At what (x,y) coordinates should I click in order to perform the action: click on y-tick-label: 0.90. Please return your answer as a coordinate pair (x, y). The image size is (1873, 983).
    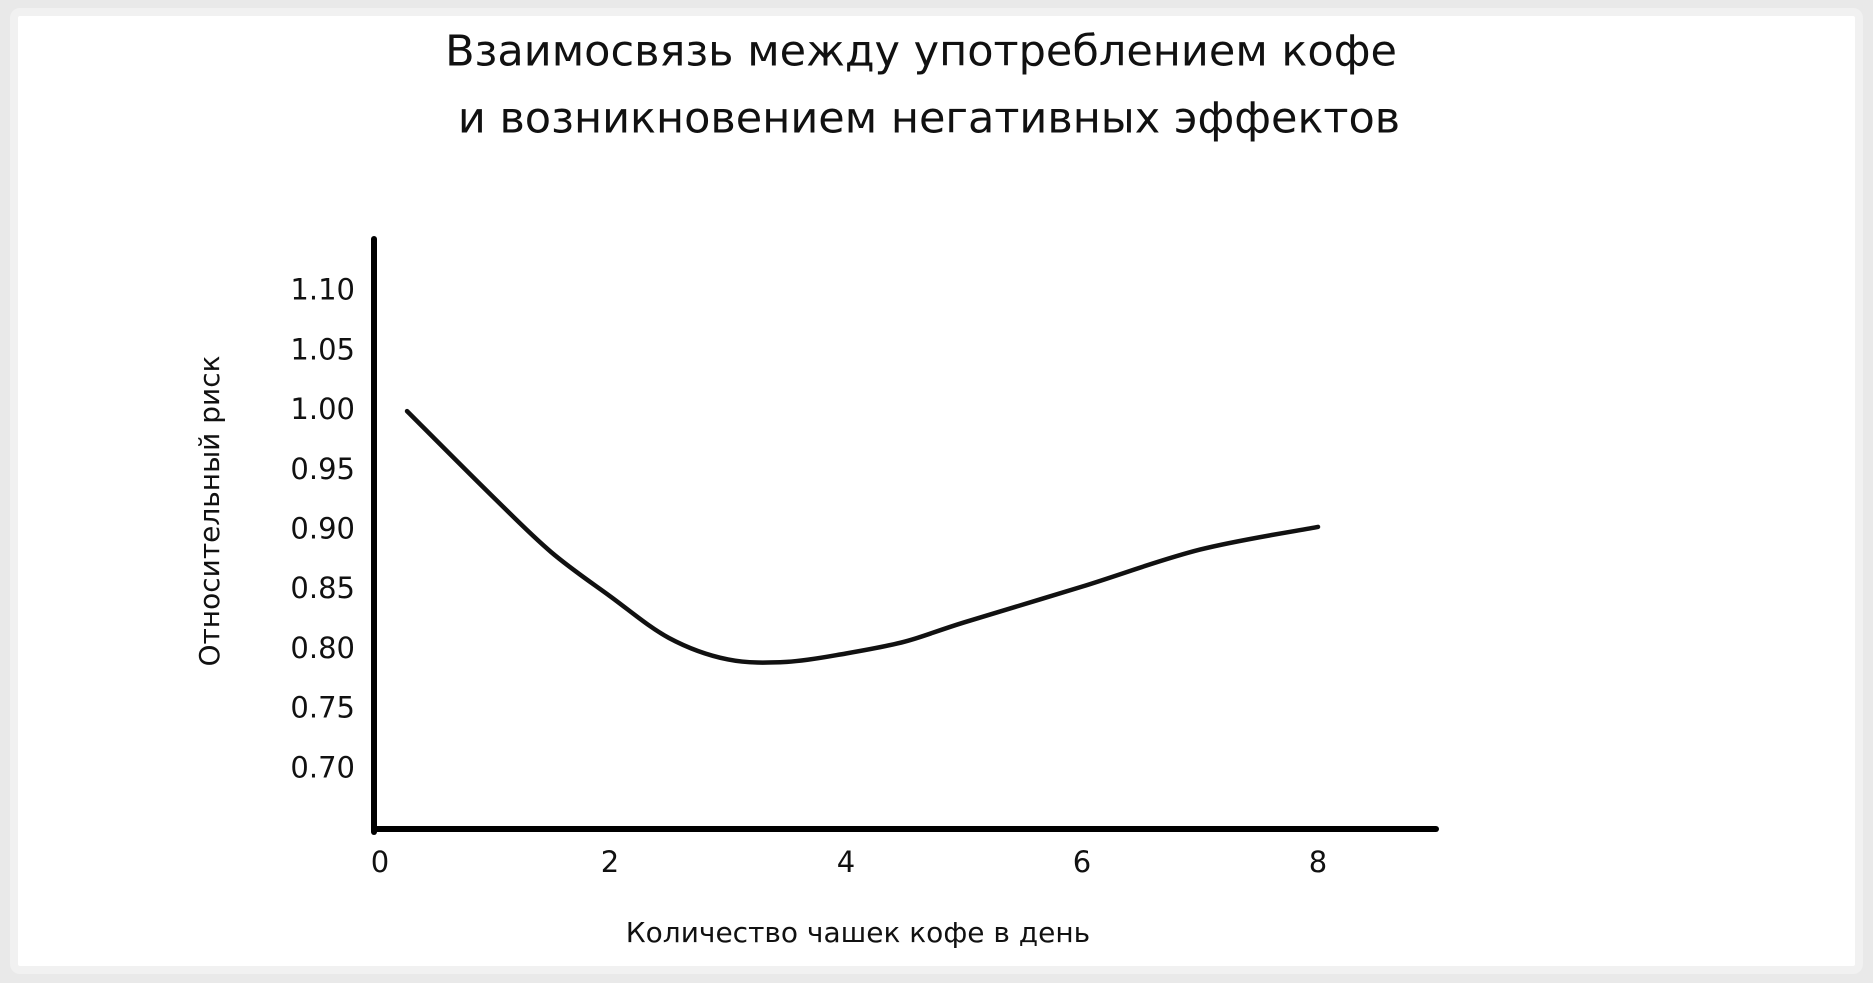
    Looking at the image, I should click on (322, 529).